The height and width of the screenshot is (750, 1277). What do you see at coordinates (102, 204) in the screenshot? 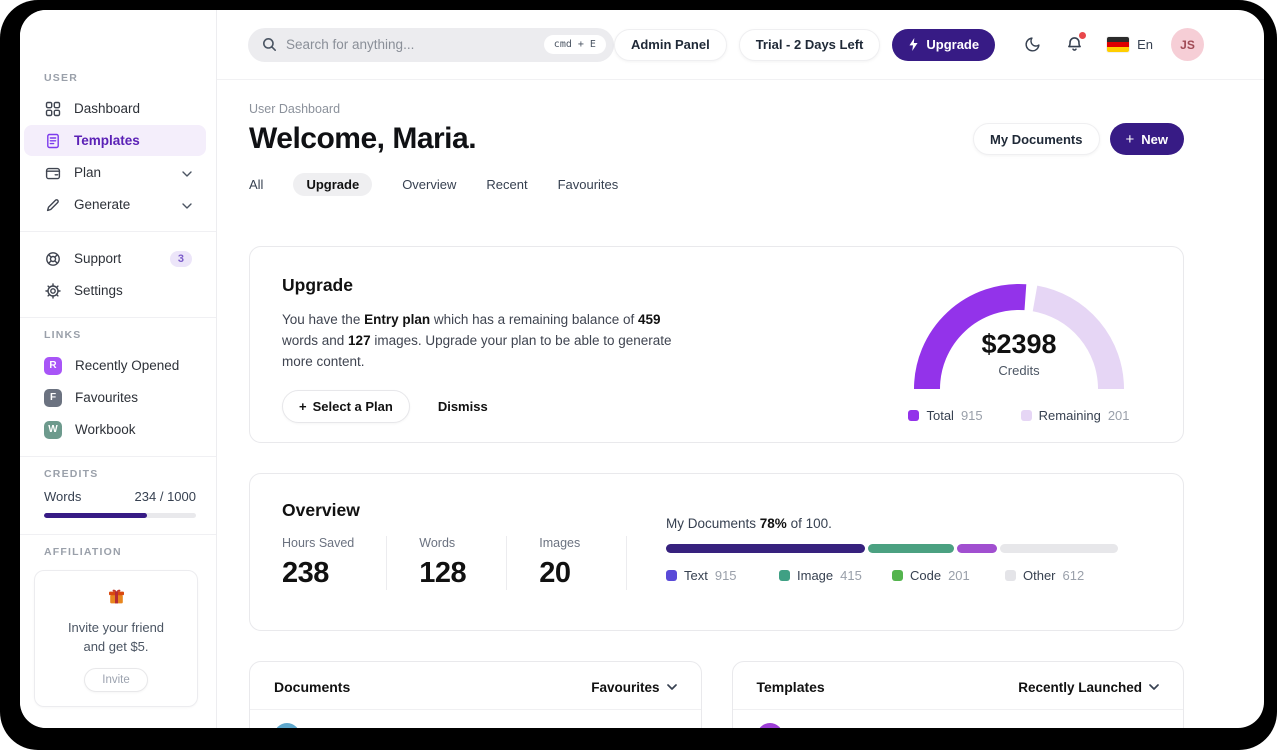
I see `sidebar-item-label: Generate` at bounding box center [102, 204].